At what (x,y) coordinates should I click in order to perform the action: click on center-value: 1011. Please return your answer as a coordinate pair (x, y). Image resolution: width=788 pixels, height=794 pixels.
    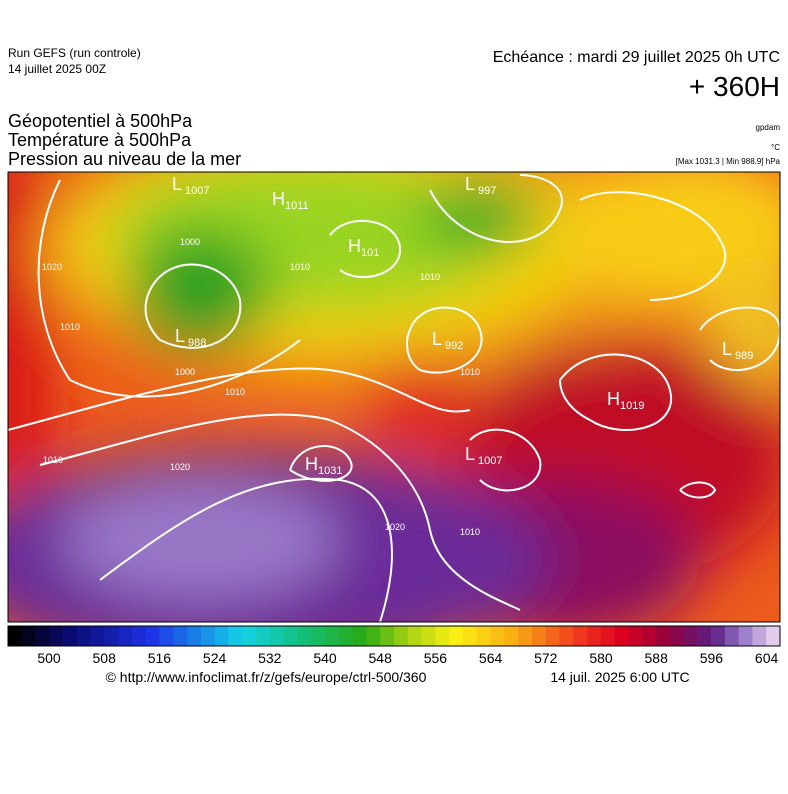
    Looking at the image, I should click on (297, 206).